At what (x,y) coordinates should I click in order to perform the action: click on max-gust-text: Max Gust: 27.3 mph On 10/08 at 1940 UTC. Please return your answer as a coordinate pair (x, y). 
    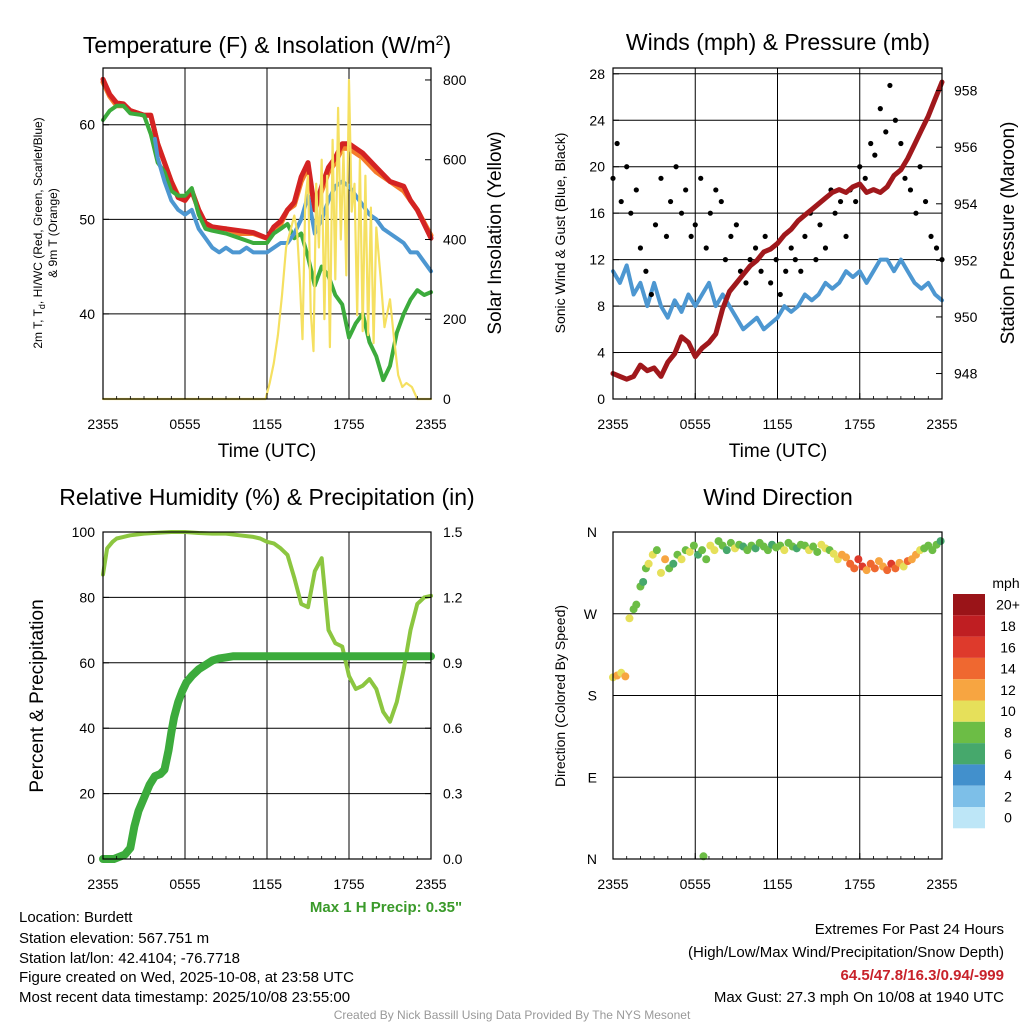
    Looking at the image, I should click on (859, 997).